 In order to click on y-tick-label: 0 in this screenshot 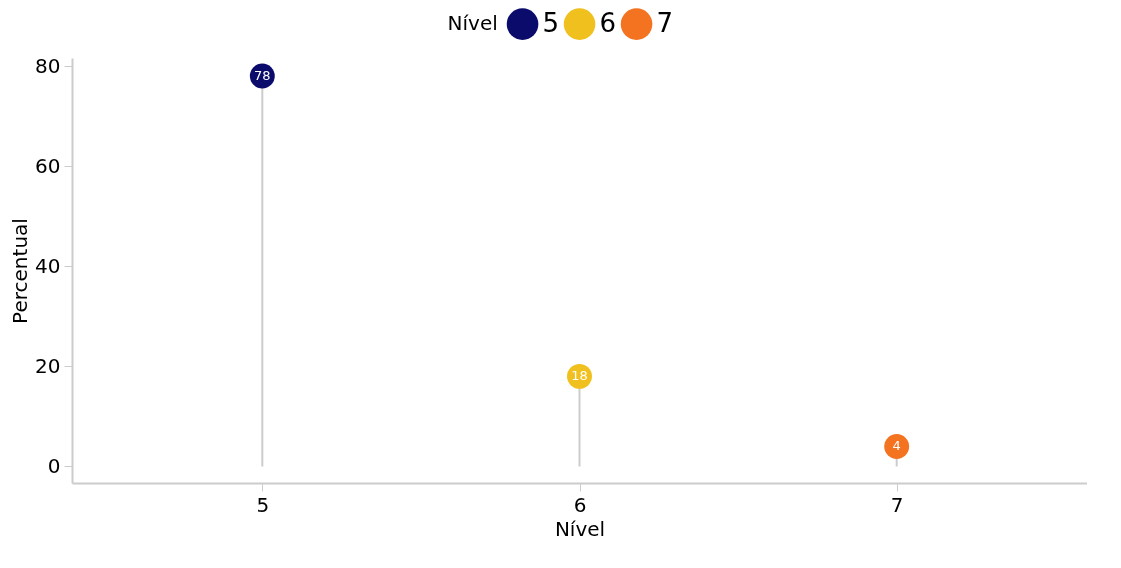, I will do `click(54, 465)`.